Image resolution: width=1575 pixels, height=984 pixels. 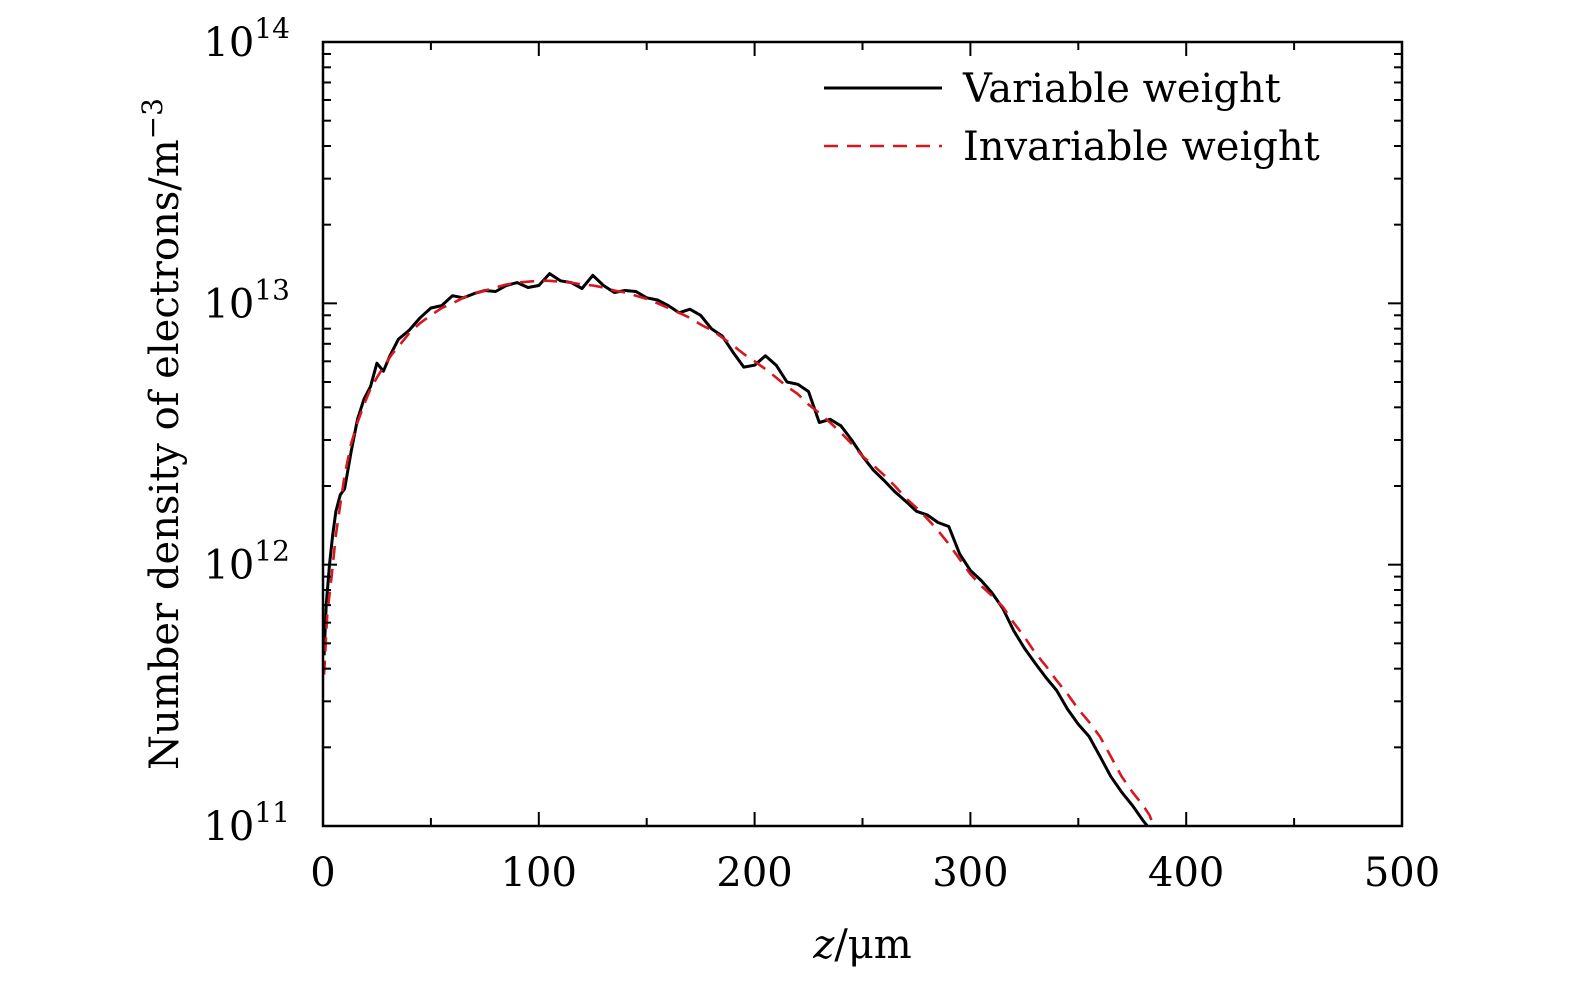 I want to click on y-tick-label-exponent: 14, so click(x=272, y=28).